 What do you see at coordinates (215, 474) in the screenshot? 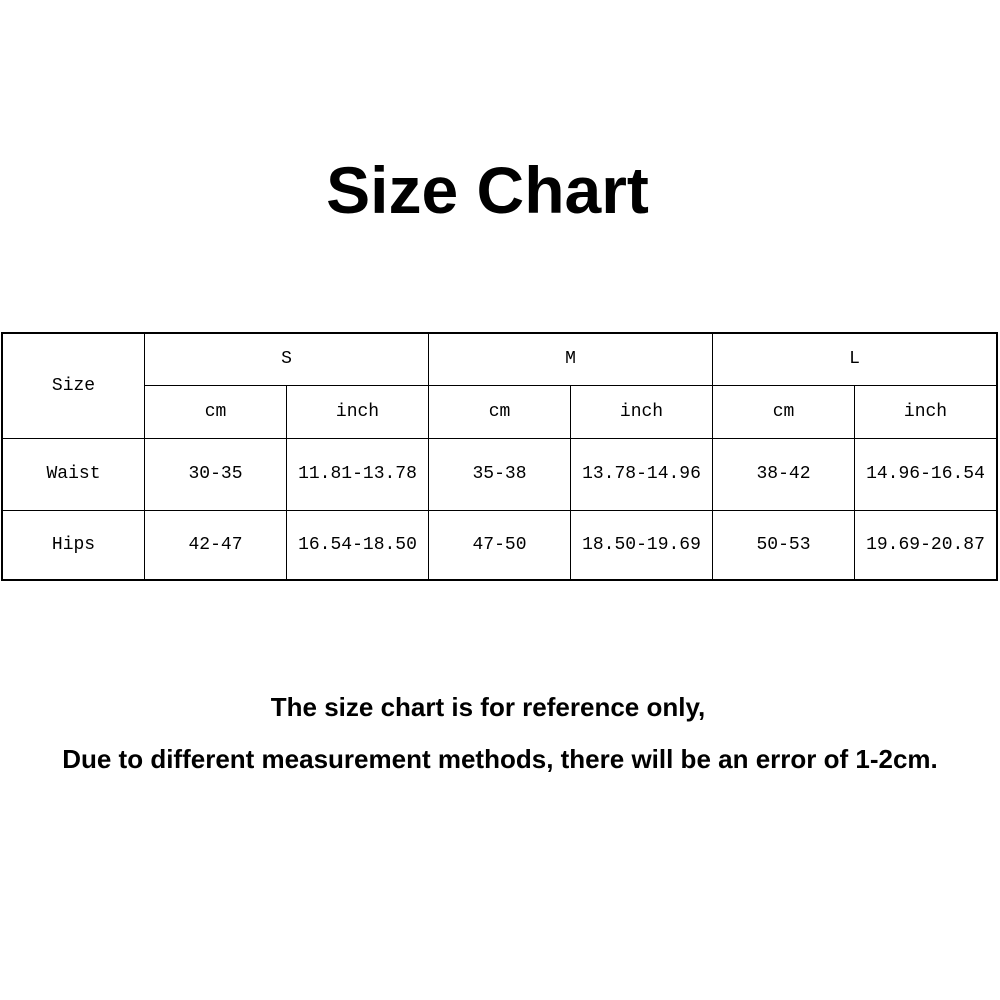
I see `table-cell: 30-35` at bounding box center [215, 474].